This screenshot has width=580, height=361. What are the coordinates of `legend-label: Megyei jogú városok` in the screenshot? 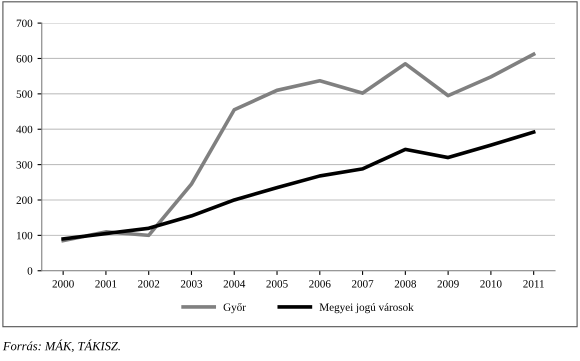 It's located at (367, 308).